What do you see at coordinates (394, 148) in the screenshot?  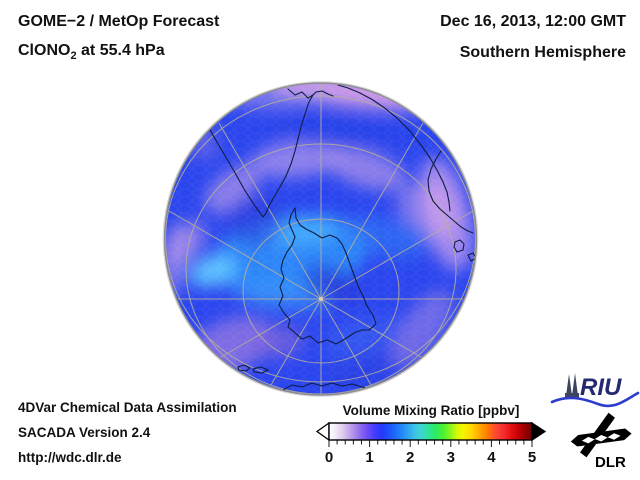 I see `coast-africa` at bounding box center [394, 148].